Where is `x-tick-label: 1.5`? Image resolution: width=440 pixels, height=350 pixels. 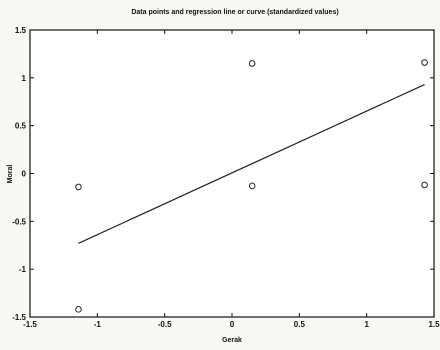 x-tick-label: 1.5 is located at coordinates (434, 324).